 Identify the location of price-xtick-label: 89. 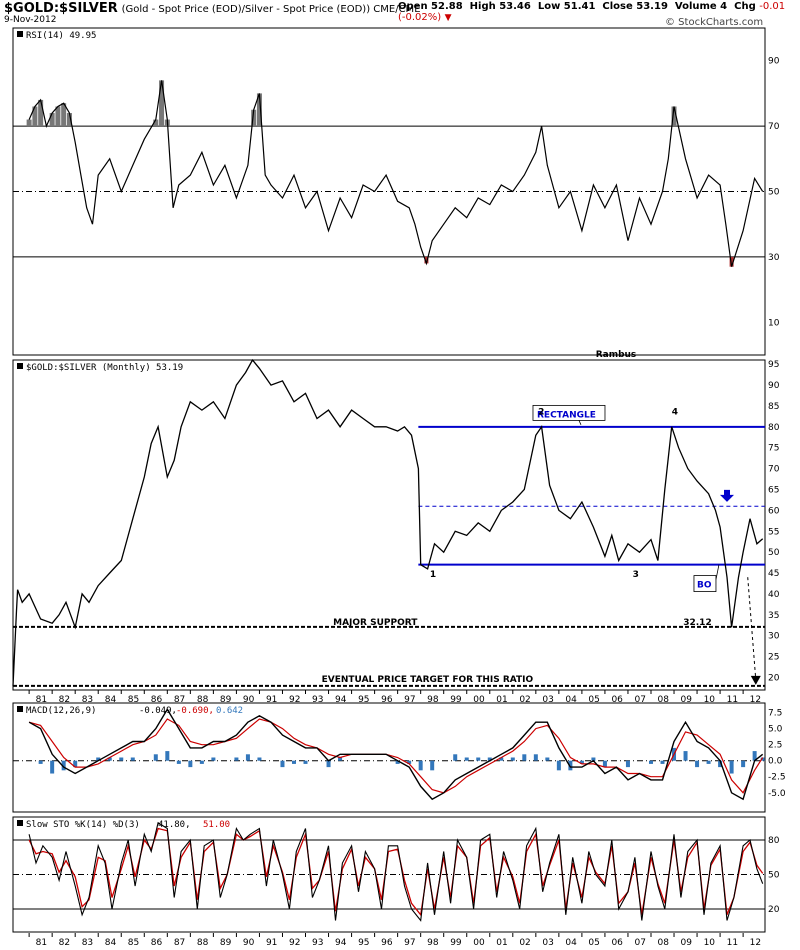
(226, 700).